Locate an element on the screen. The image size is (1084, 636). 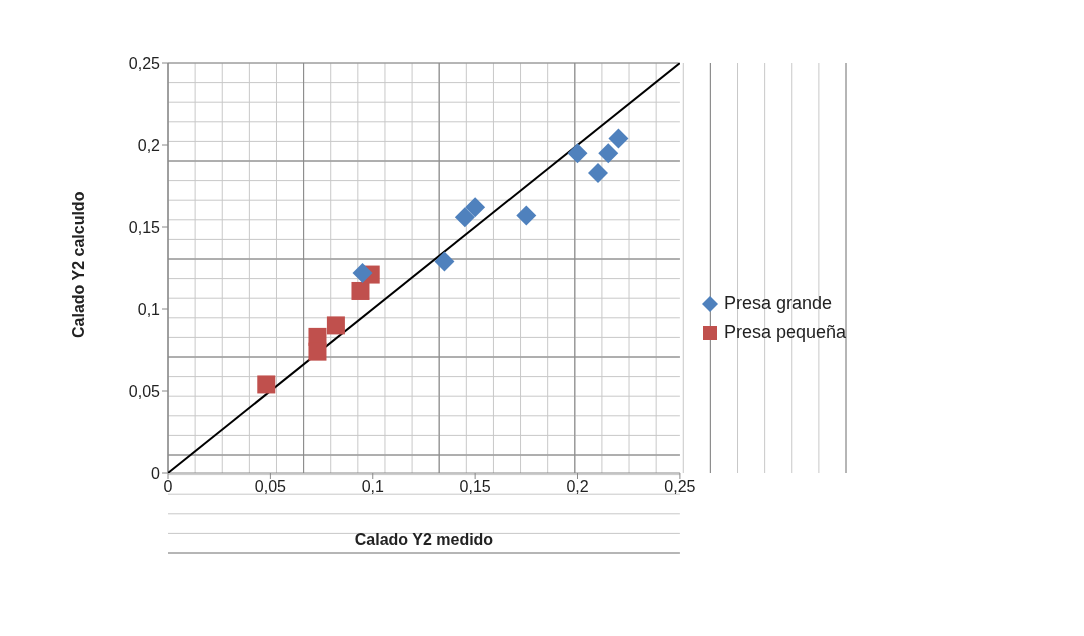
y-axis-title: Calado Y2 calculdo is located at coordinates (78, 264).